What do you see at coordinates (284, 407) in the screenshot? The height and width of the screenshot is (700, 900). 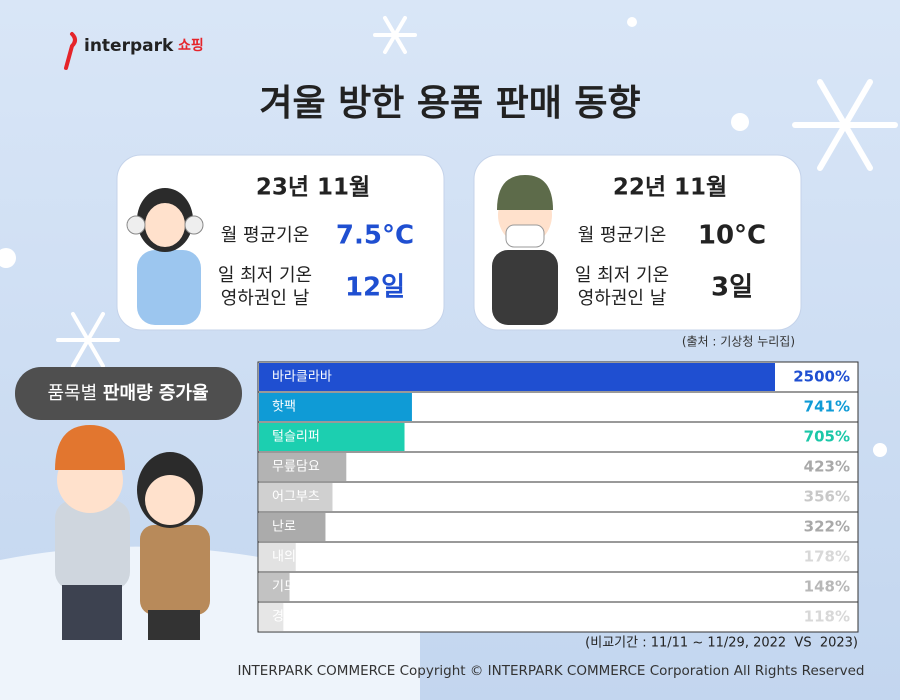 I see `category-label: 핫팩` at bounding box center [284, 407].